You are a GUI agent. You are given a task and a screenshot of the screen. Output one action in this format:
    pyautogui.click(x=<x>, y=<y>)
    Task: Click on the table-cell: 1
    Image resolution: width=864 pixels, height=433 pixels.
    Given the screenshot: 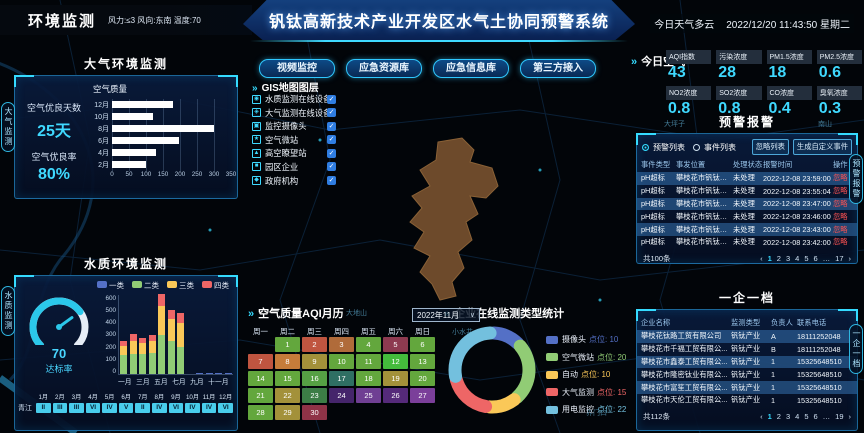 What is the action you would take?
    pyautogui.click(x=773, y=388)
    